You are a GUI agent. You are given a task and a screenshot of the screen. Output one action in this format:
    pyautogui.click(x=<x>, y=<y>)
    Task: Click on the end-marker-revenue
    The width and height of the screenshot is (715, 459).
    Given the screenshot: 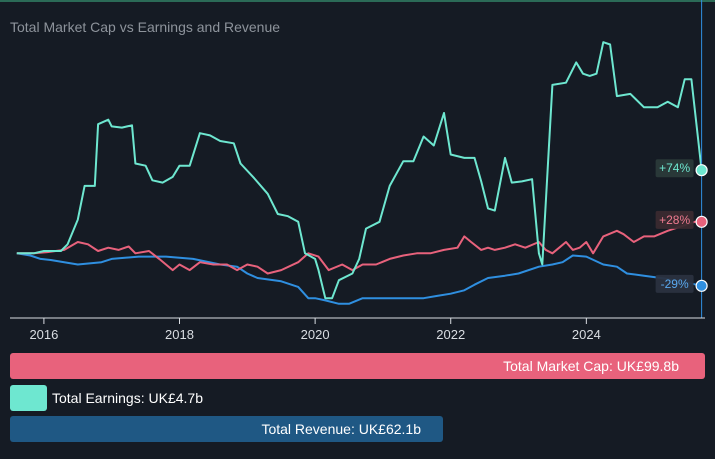 What is the action you would take?
    pyautogui.click(x=701, y=285)
    